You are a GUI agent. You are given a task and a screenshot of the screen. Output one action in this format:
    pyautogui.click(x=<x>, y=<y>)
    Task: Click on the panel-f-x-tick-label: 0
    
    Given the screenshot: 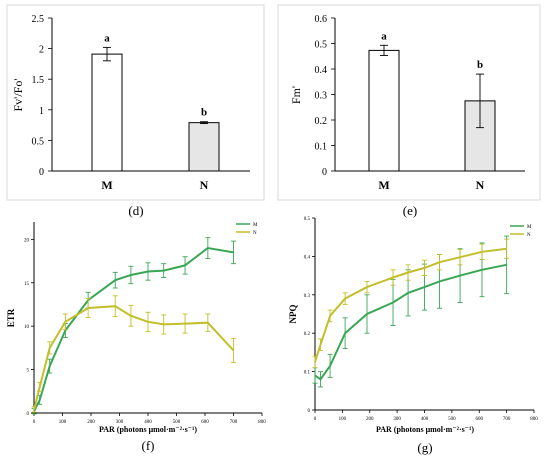 What is the action you would take?
    pyautogui.click(x=34, y=422)
    